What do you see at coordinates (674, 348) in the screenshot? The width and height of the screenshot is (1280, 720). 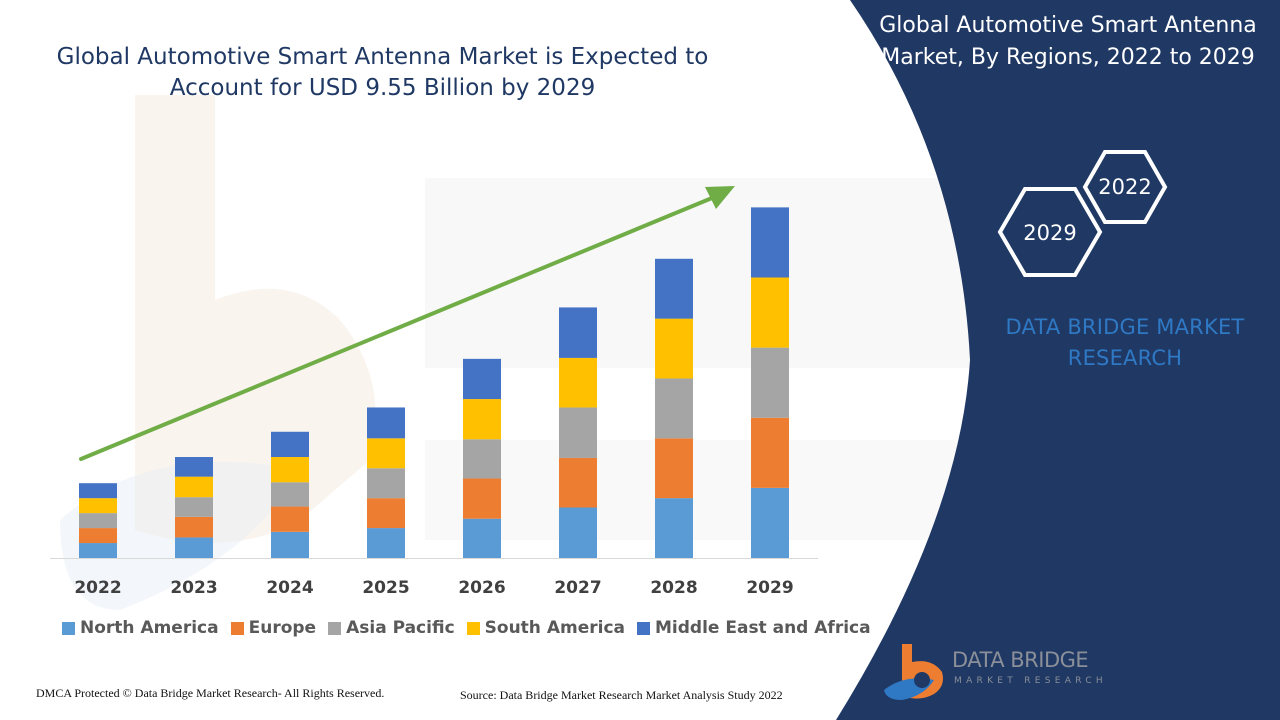 I see `bar-2028-south-america` at bounding box center [674, 348].